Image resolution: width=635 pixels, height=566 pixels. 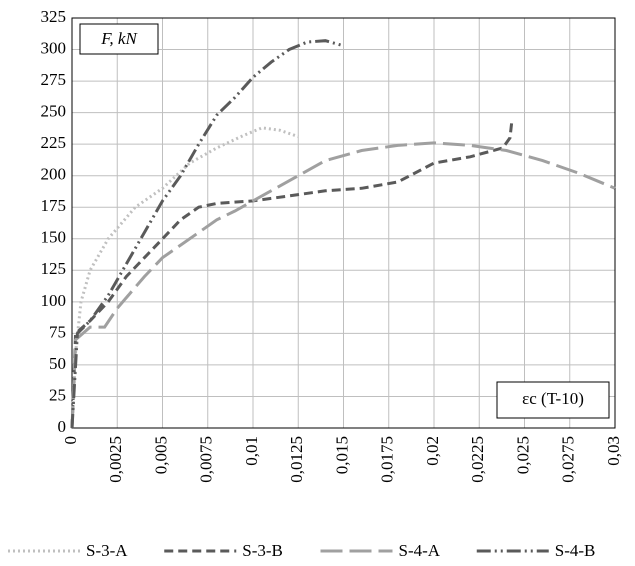 What do you see at coordinates (54, 174) in the screenshot?
I see `y-tick-label: 200` at bounding box center [54, 174].